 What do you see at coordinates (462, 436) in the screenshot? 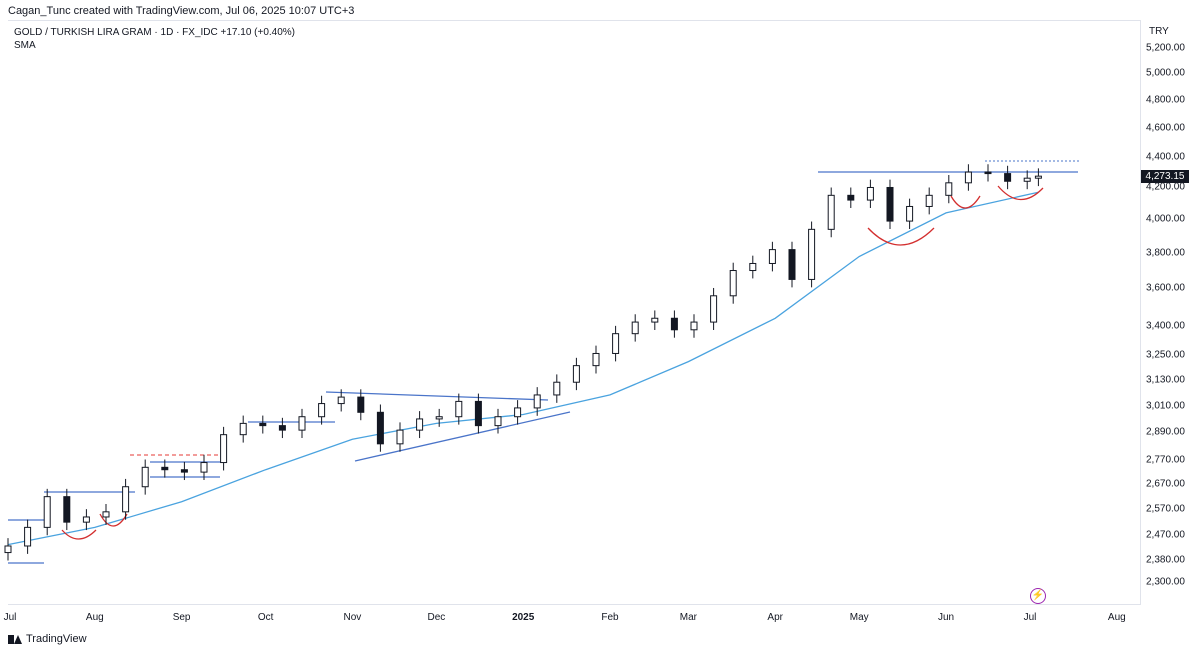
I see `triangle-bottom` at bounding box center [462, 436].